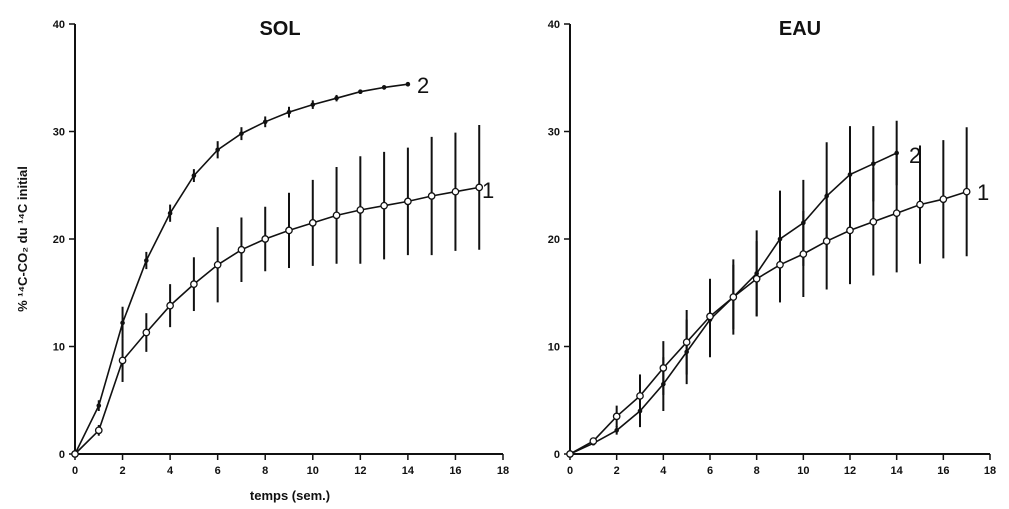 The image size is (1009, 509). What do you see at coordinates (279, 29) in the screenshot?
I see `chart-title: SOL` at bounding box center [279, 29].